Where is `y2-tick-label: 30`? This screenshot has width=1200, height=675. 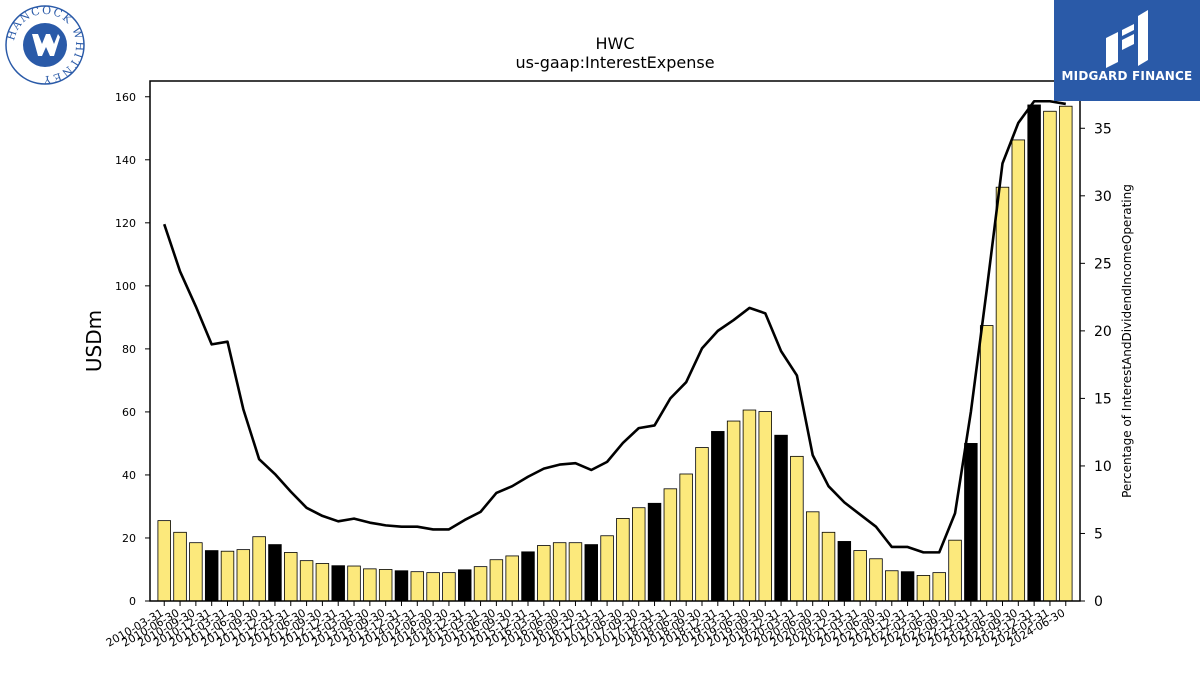 y2-tick-label: 30 is located at coordinates (1103, 197).